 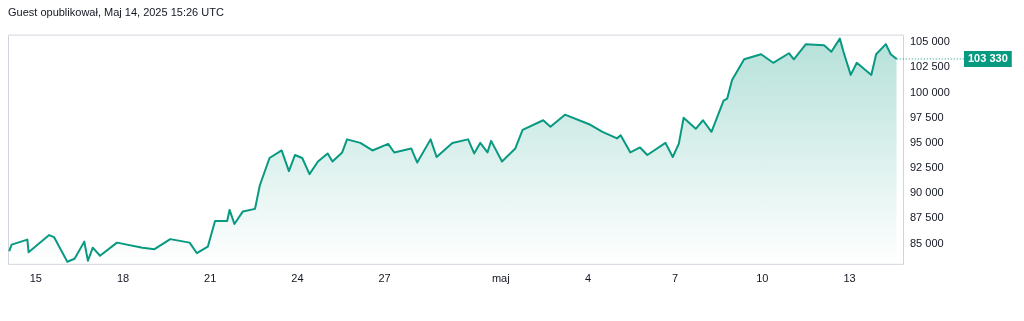 I want to click on y-tick-label: 92 500, so click(x=927, y=167).